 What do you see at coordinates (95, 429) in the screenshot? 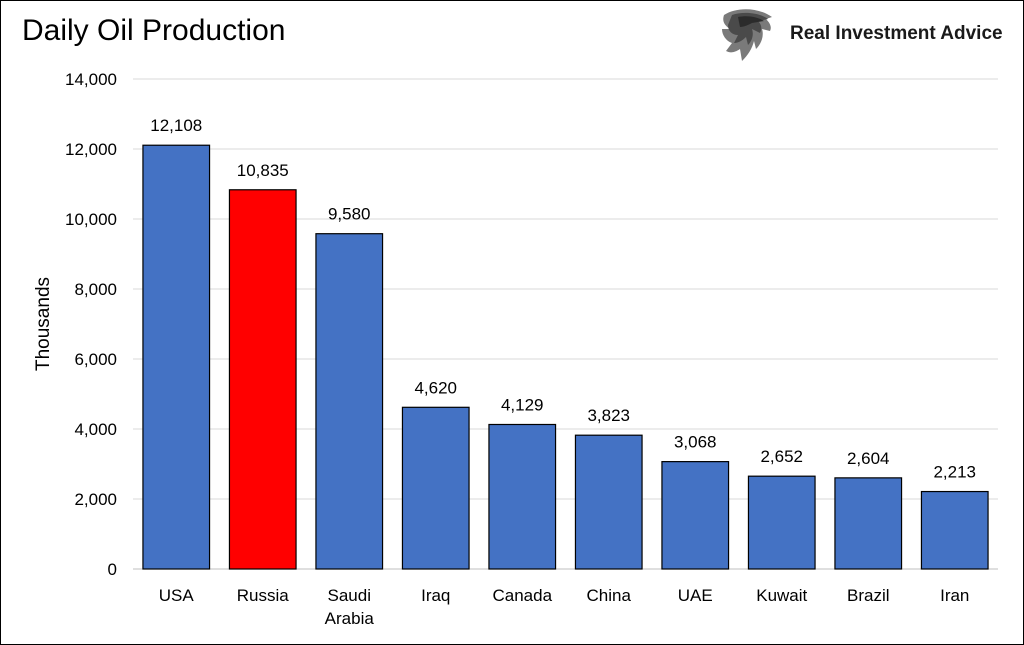
I see `y-tick-label: 4,000` at bounding box center [95, 429].